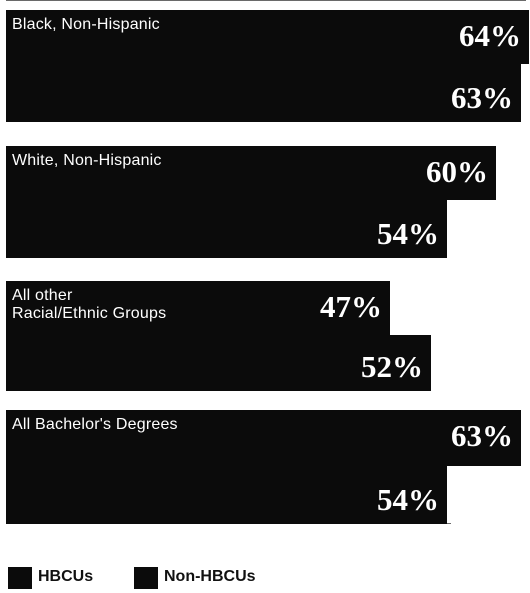 The image size is (530, 593). Describe the element at coordinates (210, 576) in the screenshot. I see `legend-label-non-hbcus: Non-HBCUs` at that location.